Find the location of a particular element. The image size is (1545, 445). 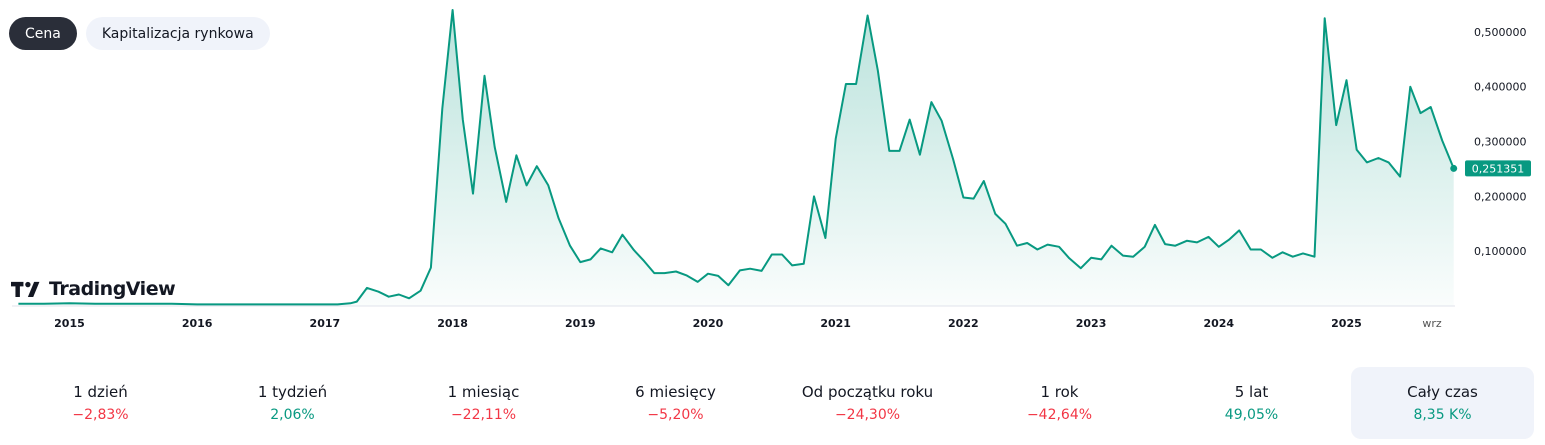

tradingview-logo: TradingView is located at coordinates (93, 289).